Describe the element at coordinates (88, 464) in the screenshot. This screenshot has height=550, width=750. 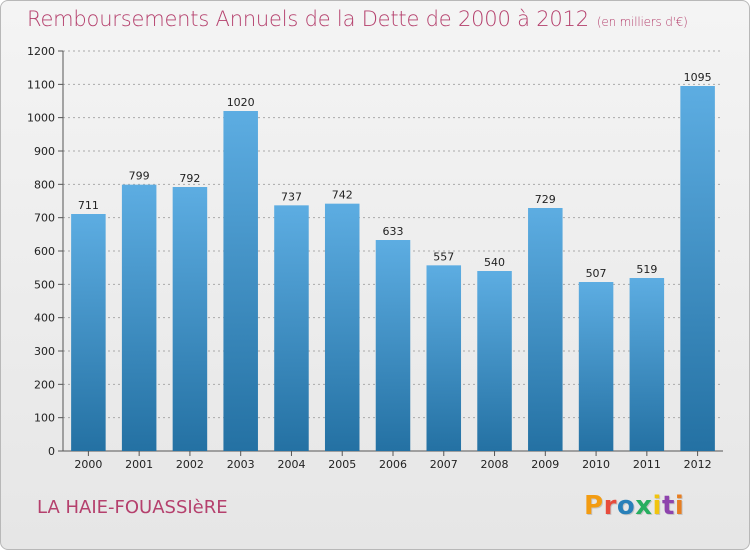
I see `x-tick-label: 2000` at that location.